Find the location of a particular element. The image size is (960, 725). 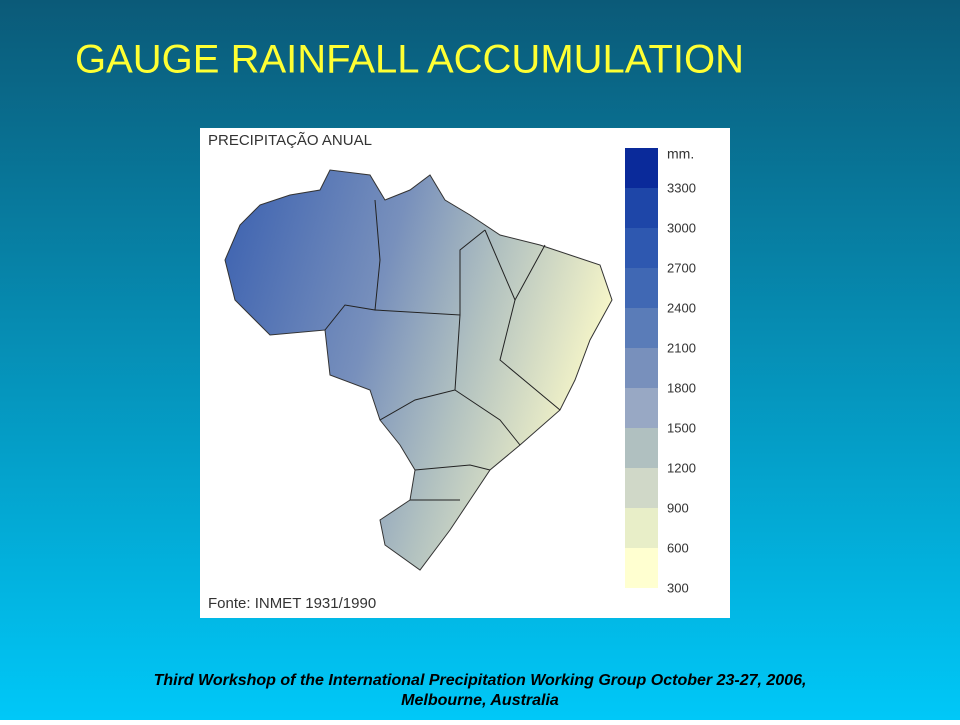

footer-line: Melbourne, Australia is located at coordinates (480, 700).